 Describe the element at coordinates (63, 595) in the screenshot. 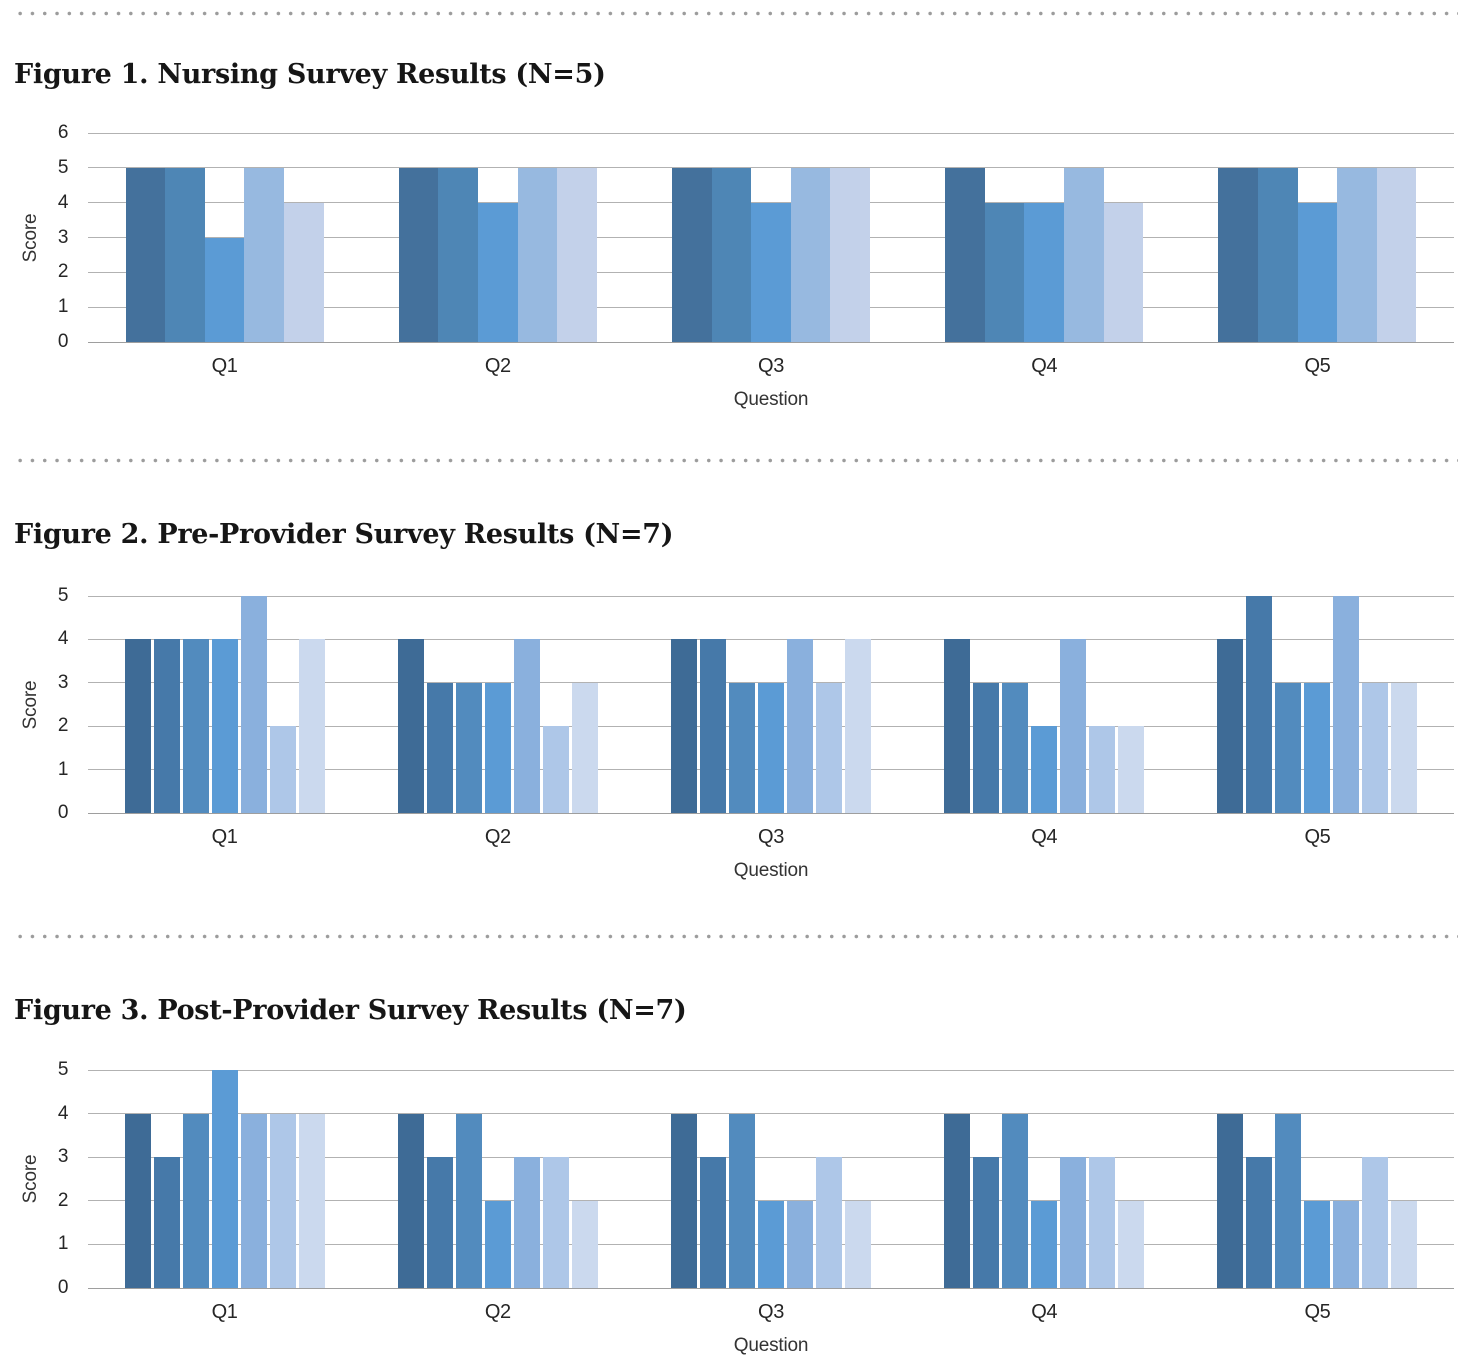

I see `y-tick-label: 5` at that location.